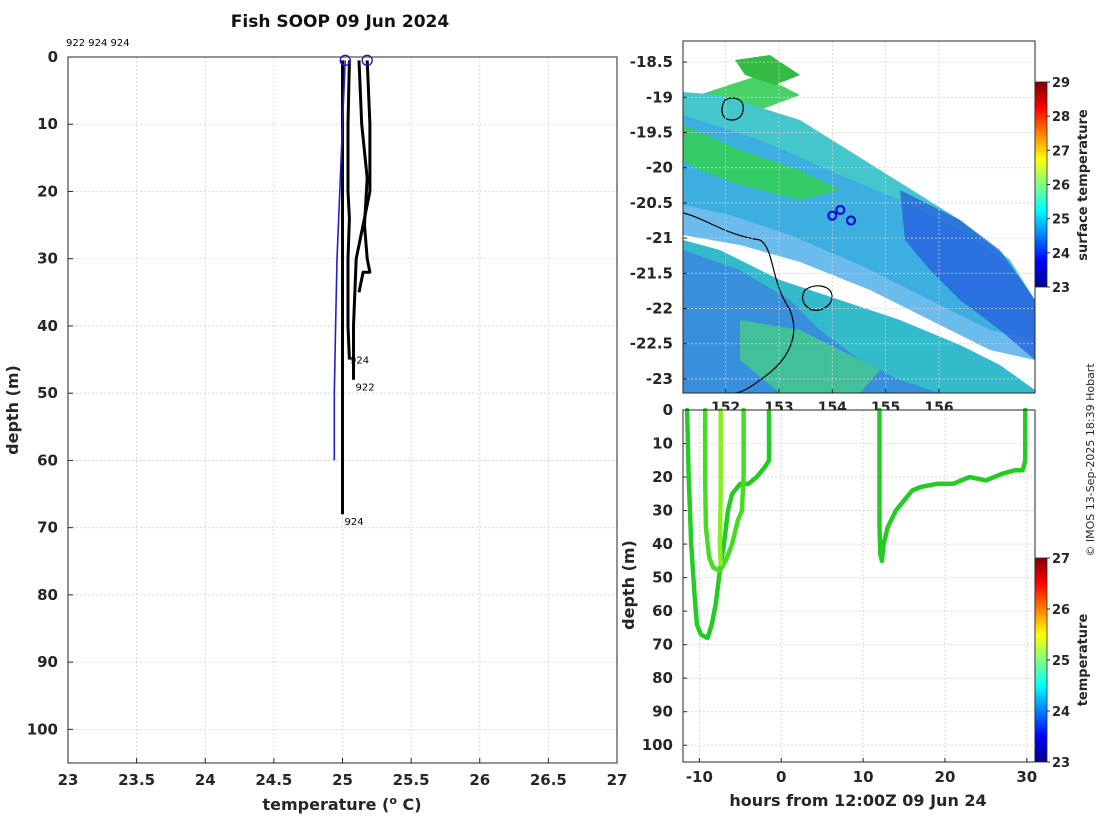 This screenshot has height=820, width=1100. What do you see at coordinates (651, 220) in the screenshot?
I see `map-y-ticks: -18.5 -19 -19.5 -20 -20.5 -21 -21.5 -22 -22.5 -23` at bounding box center [651, 220].